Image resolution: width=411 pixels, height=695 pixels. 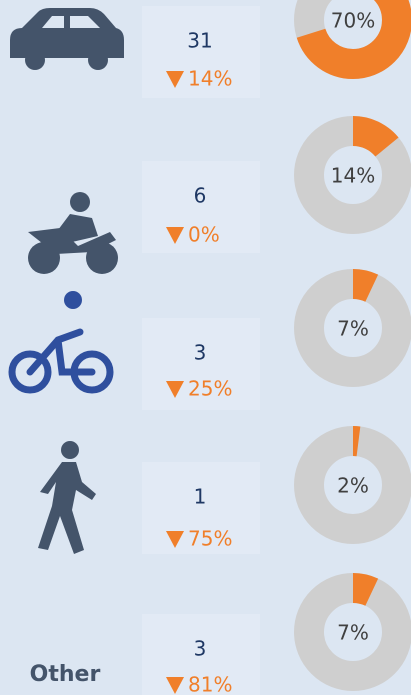 I want to click on change: 75%, so click(x=210, y=539).